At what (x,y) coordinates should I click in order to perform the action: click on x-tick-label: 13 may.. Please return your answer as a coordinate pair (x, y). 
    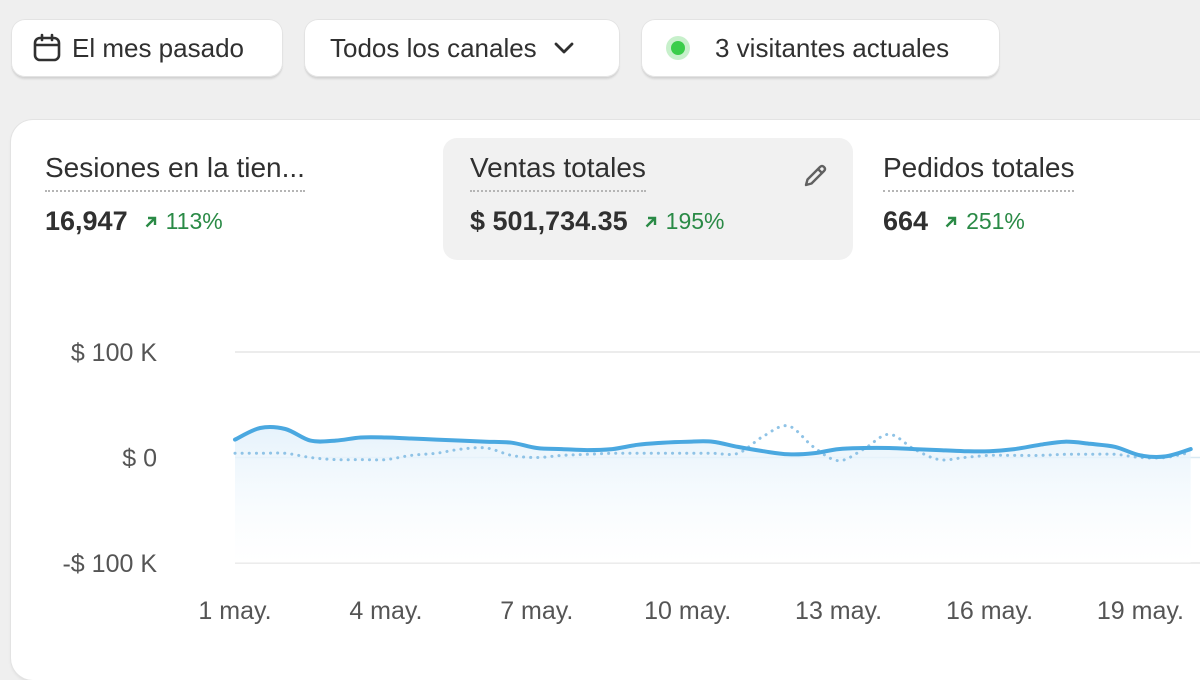
    Looking at the image, I should click on (838, 611).